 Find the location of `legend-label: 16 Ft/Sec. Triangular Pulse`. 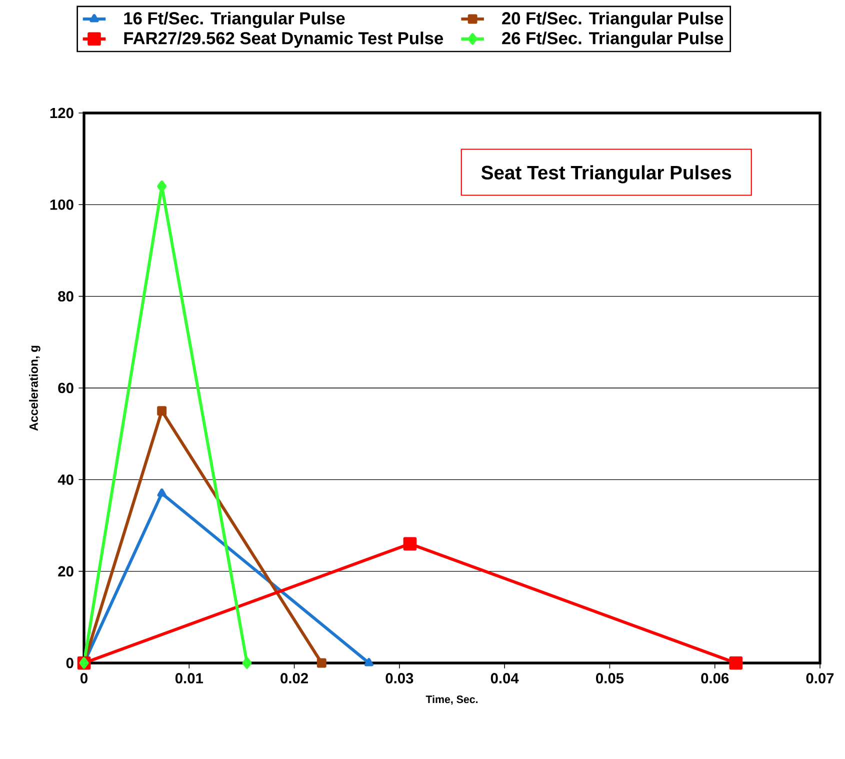

legend-label: 16 Ft/Sec. Triangular Pulse is located at coordinates (234, 20).